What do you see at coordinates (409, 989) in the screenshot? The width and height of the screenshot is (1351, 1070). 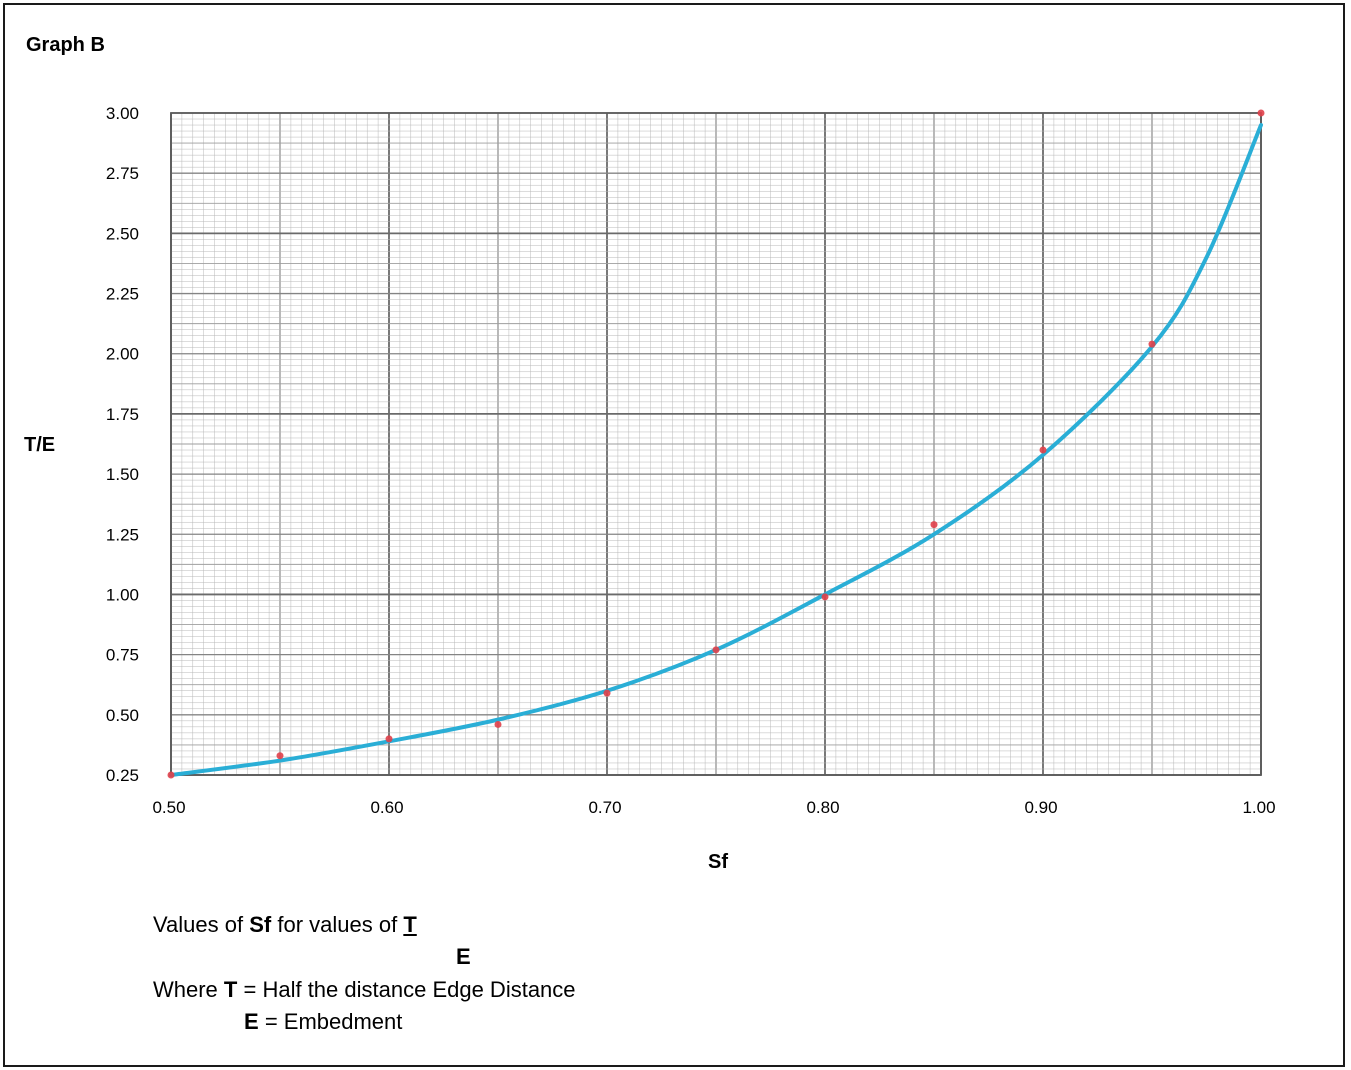 I see `note-line-2-rest: = Half the distance Edge Distance` at bounding box center [409, 989].